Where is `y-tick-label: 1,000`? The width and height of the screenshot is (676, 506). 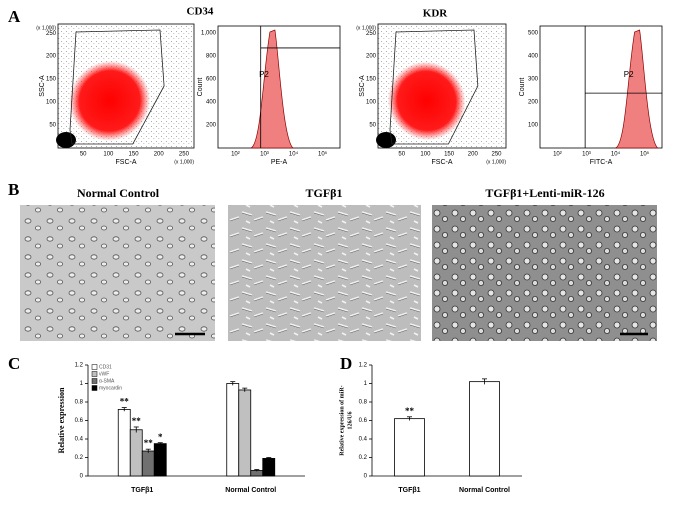
y-tick-label: 1,000 is located at coordinates (209, 33).